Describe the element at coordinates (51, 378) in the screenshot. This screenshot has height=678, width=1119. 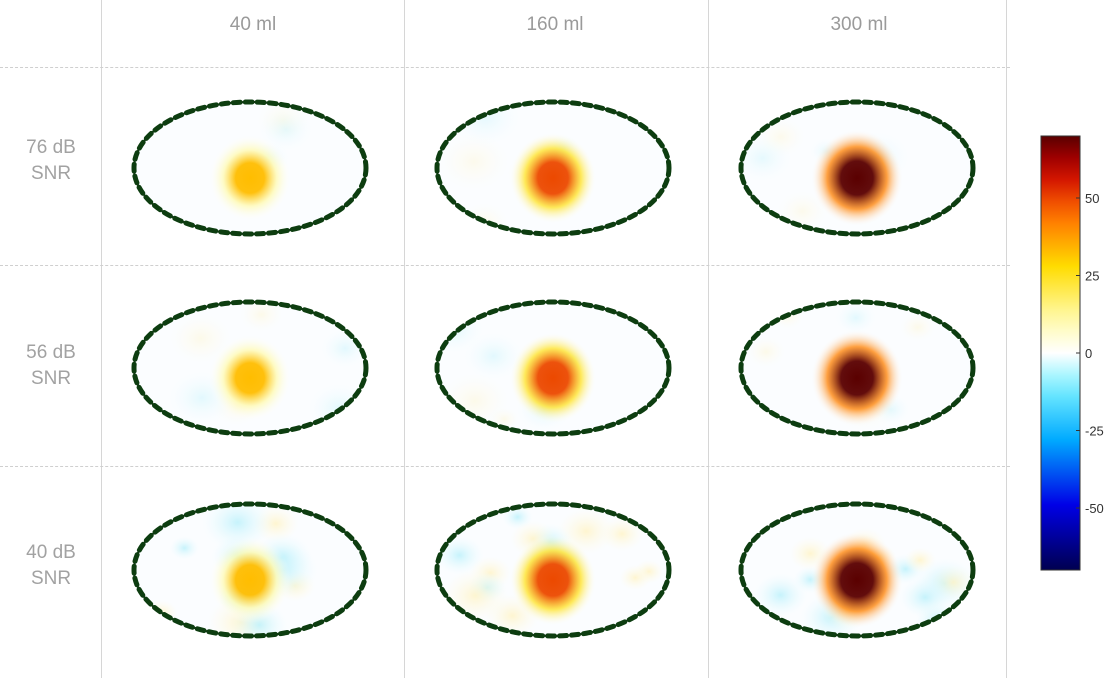
I see `row-header-56db-unit: SNR` at that location.